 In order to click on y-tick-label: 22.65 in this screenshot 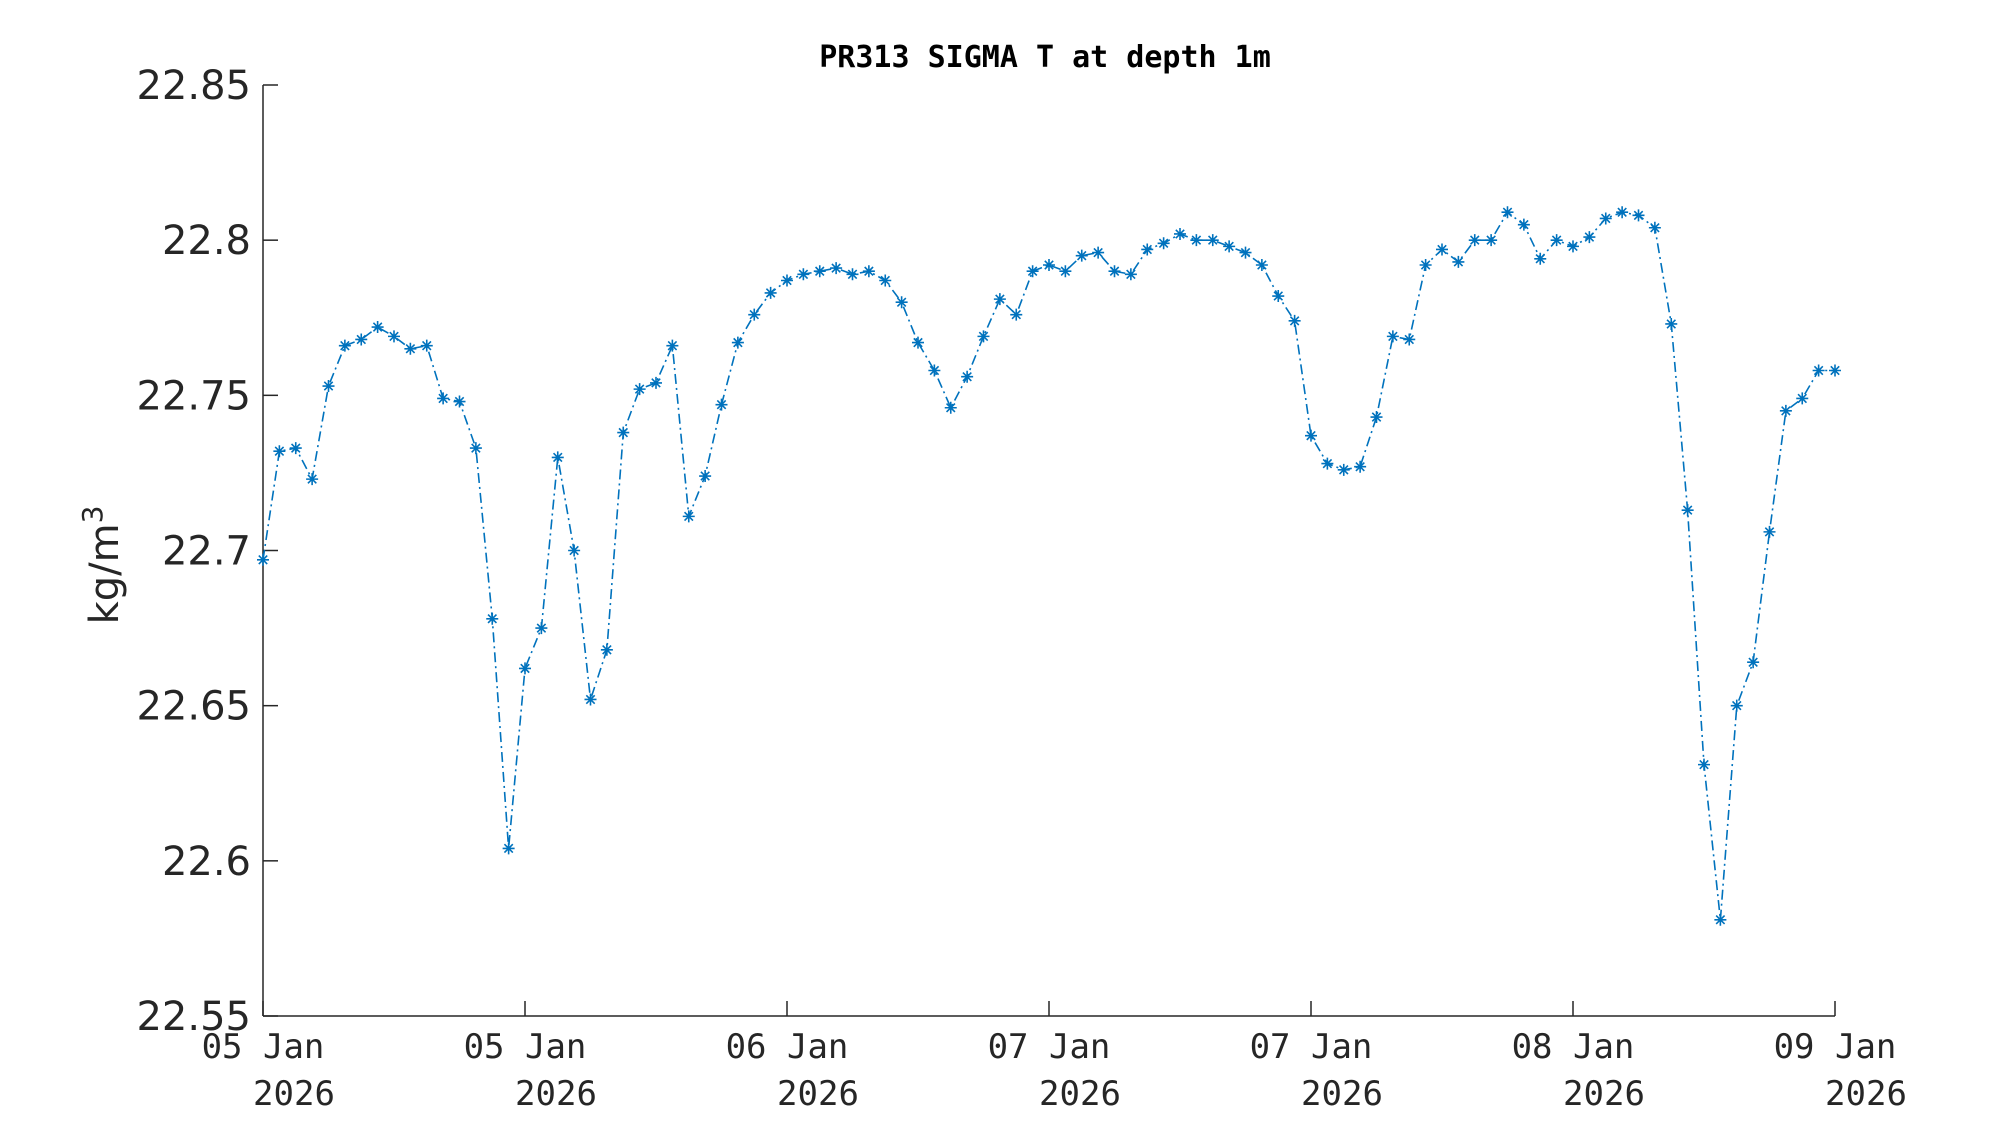, I will do `click(193, 707)`.